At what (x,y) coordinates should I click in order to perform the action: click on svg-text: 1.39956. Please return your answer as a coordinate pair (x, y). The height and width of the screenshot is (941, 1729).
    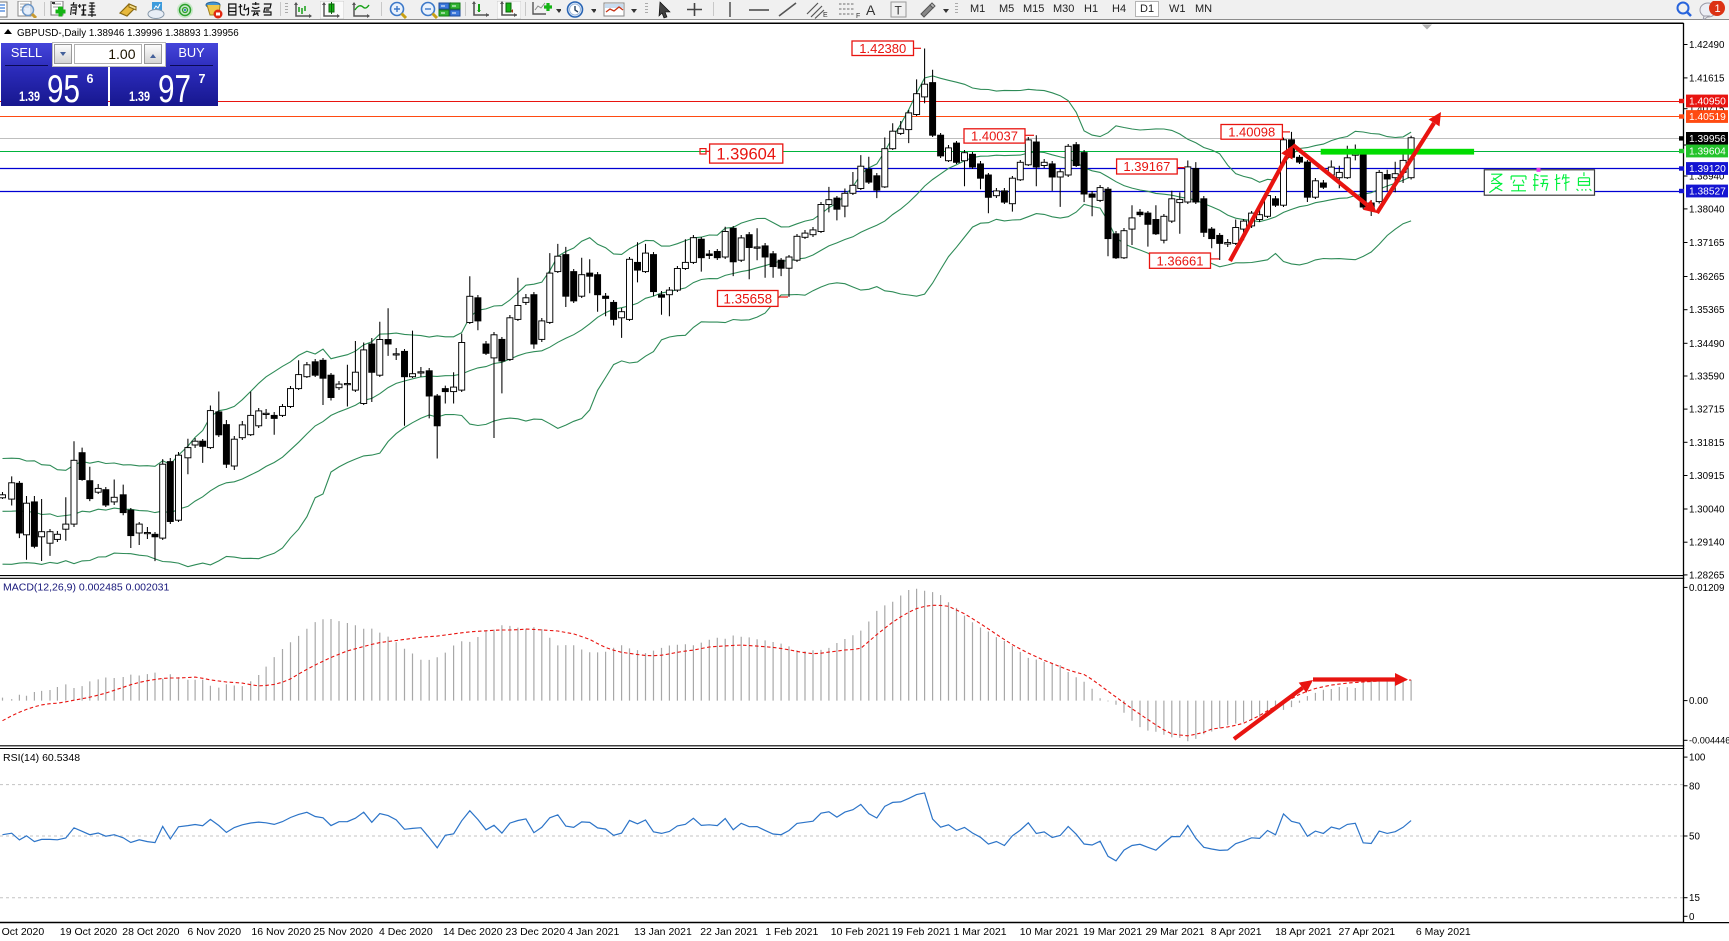
    Looking at the image, I should click on (1707, 139).